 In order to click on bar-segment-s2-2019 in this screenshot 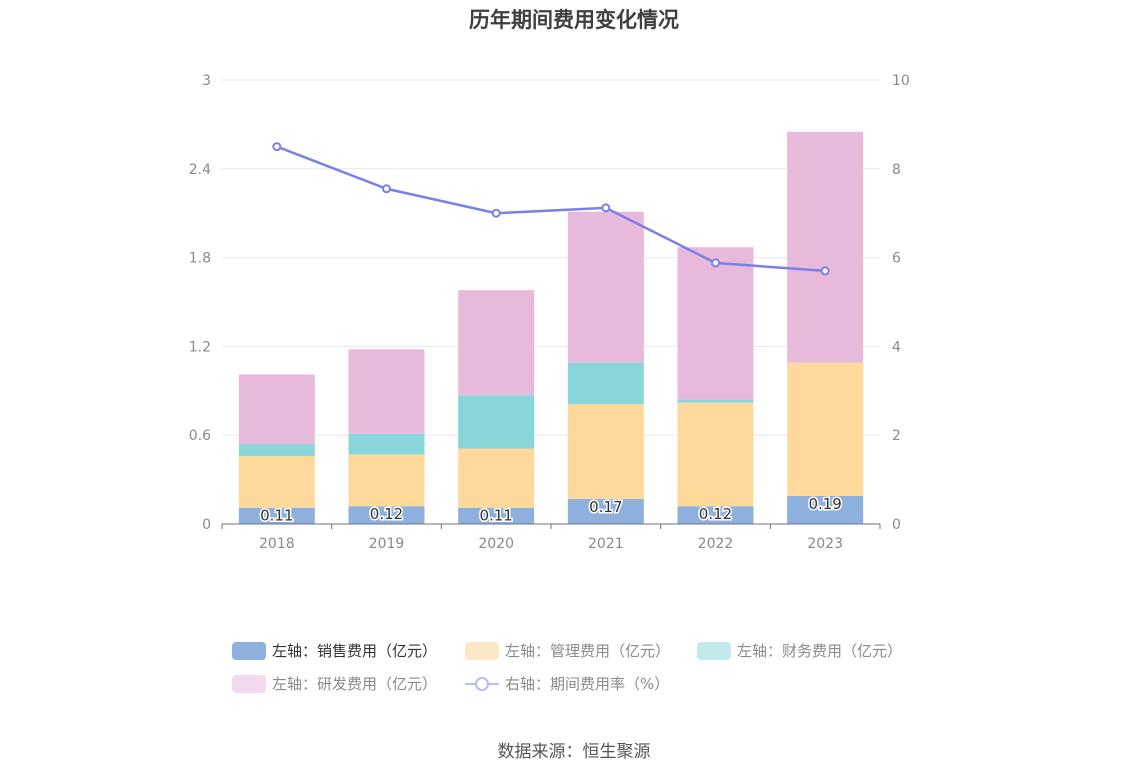, I will do `click(386, 444)`.